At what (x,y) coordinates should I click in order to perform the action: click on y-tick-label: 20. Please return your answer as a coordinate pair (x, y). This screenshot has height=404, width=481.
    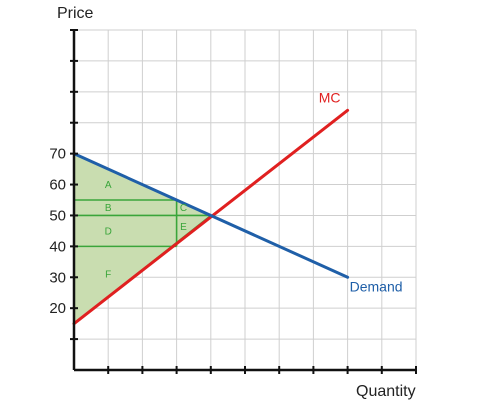
    Looking at the image, I should click on (57, 308).